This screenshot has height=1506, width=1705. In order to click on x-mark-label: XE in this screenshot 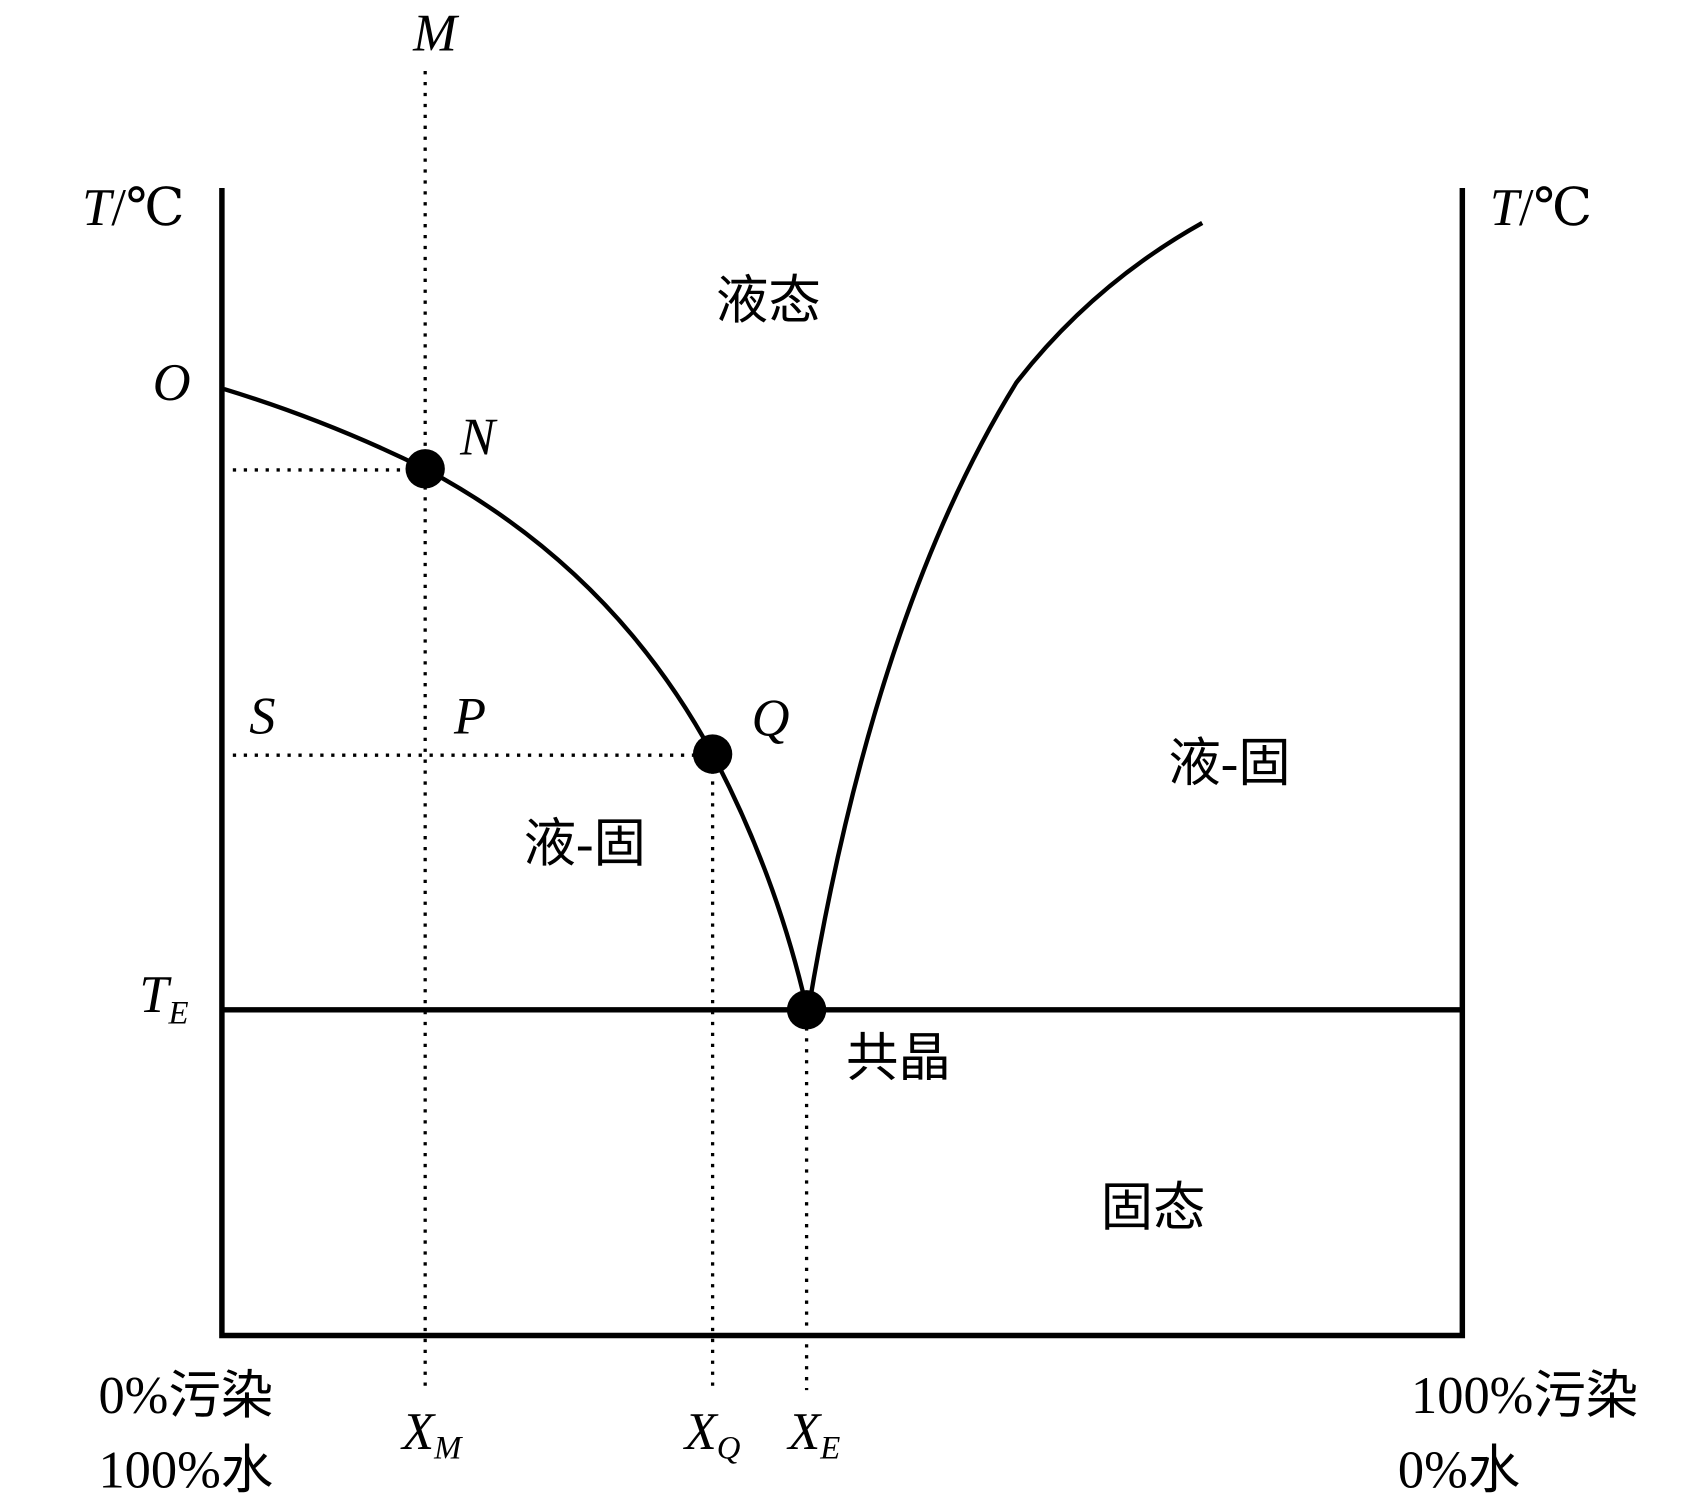, I will do `click(813, 1434)`.